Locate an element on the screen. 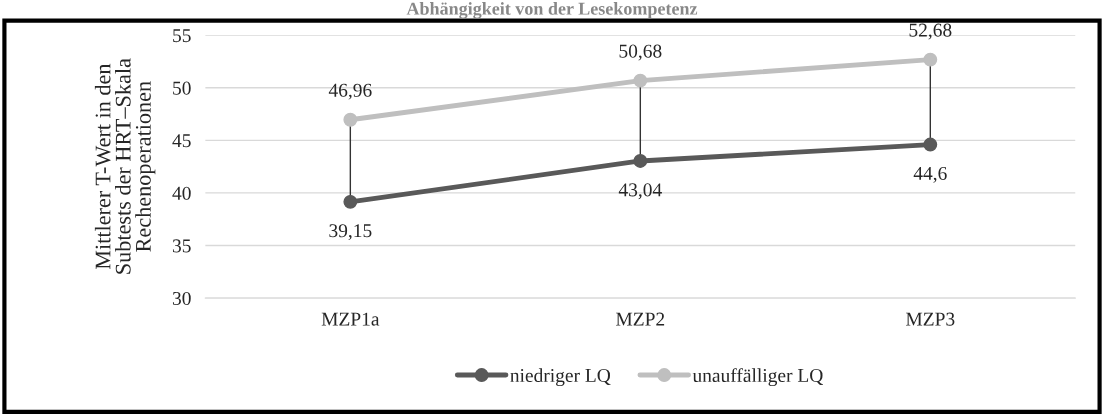 The image size is (1104, 414). x-tick-label: MZP2 is located at coordinates (640, 319).